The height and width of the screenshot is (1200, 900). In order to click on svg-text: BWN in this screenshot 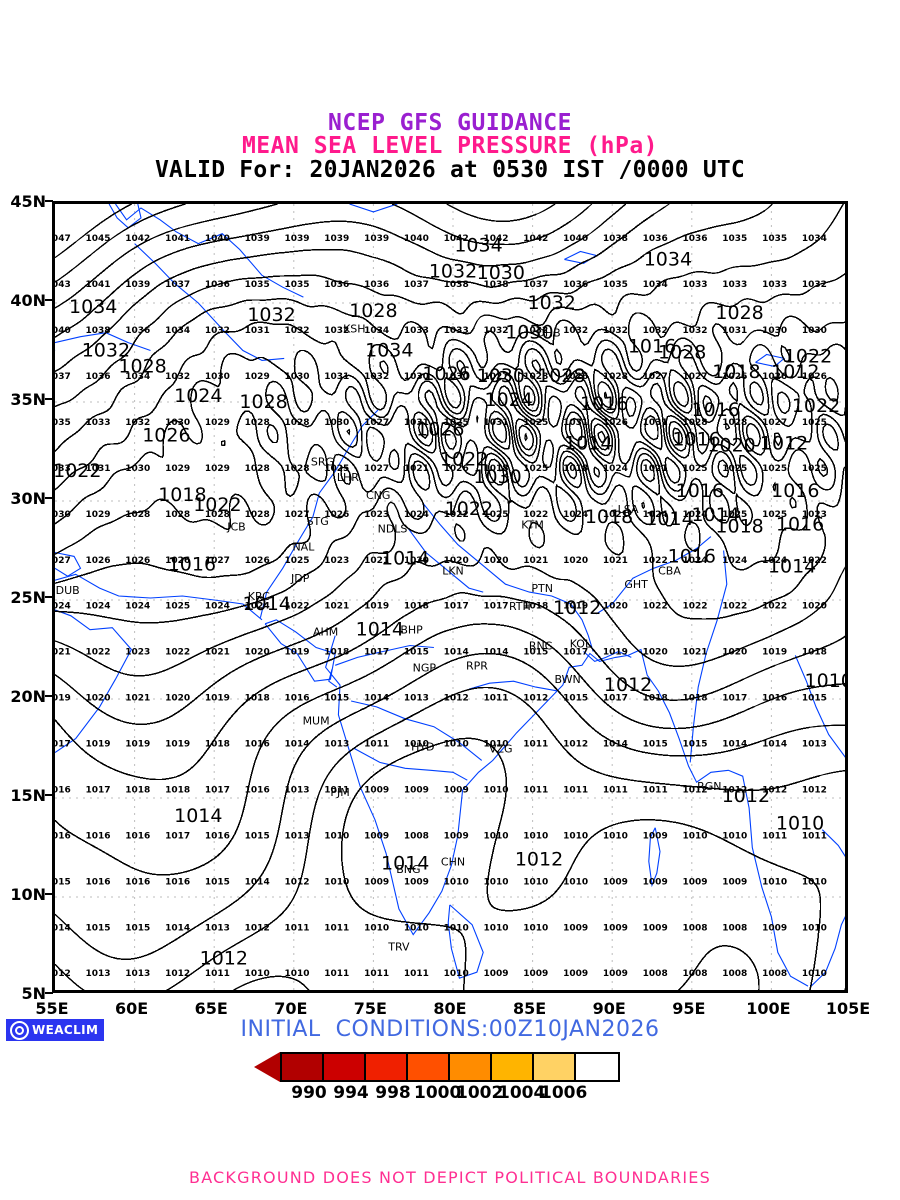, I will do `click(567, 679)`.